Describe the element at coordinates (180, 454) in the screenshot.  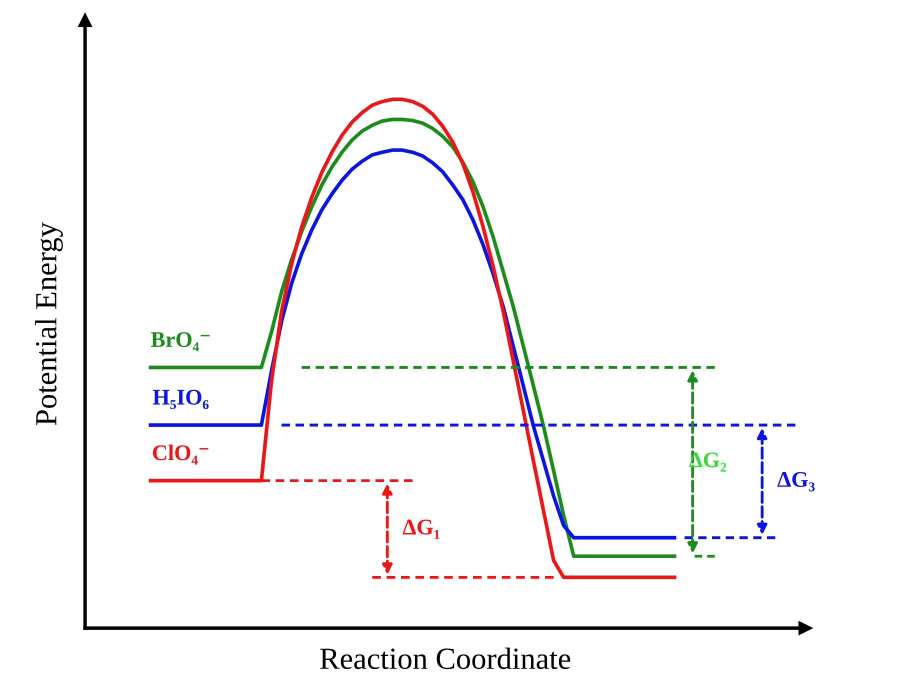
I see `series-label: ClO₄⁻` at that location.